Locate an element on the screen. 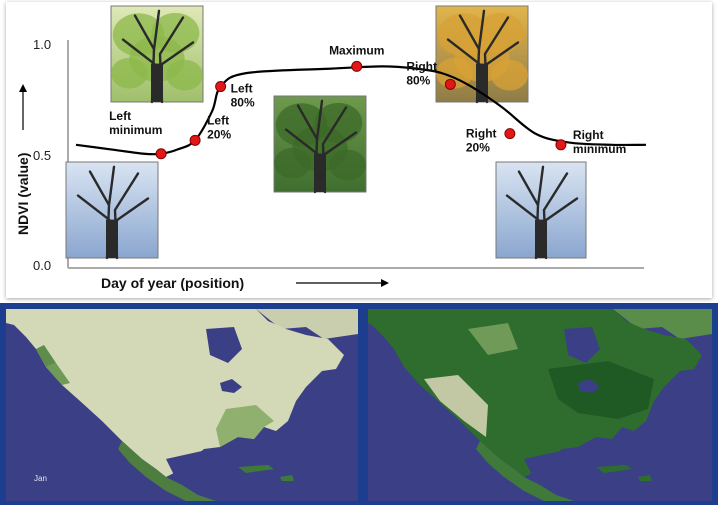 This screenshot has width=718, height=505. x-axis-arrowhead is located at coordinates (385, 283).